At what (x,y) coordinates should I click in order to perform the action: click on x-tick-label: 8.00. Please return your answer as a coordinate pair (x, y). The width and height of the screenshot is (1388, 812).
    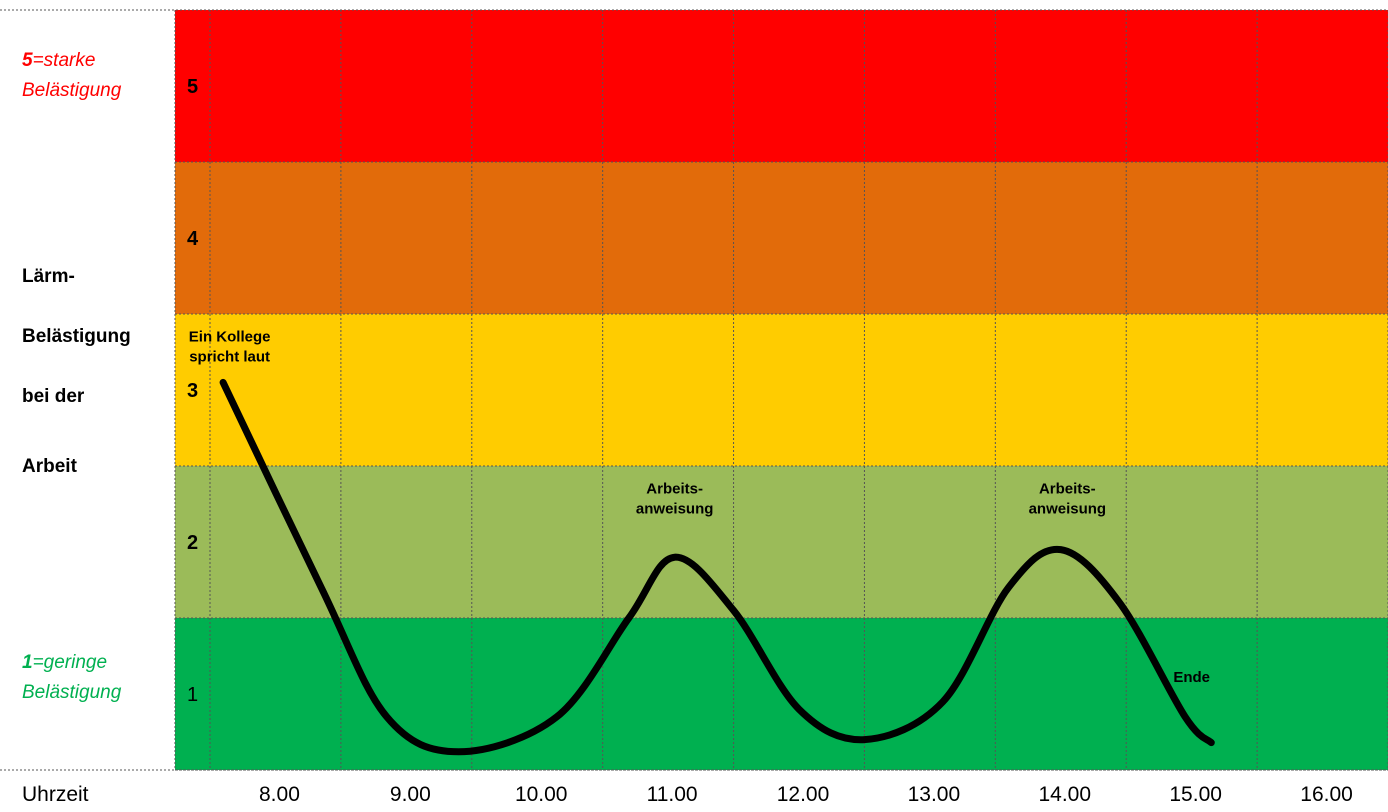
    Looking at the image, I should click on (279, 794).